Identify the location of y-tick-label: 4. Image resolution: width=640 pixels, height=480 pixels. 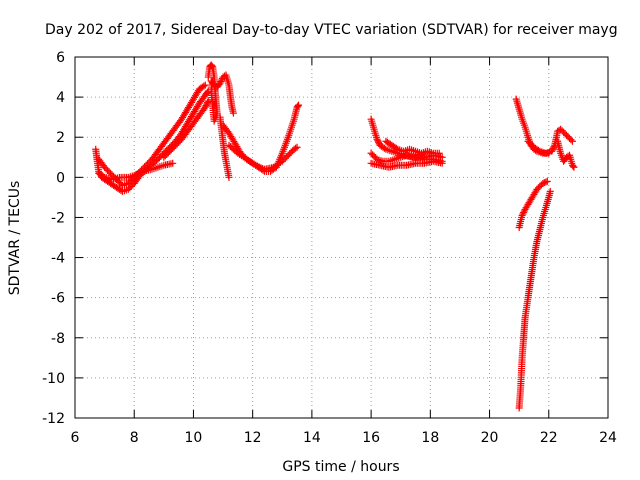
(60, 98).